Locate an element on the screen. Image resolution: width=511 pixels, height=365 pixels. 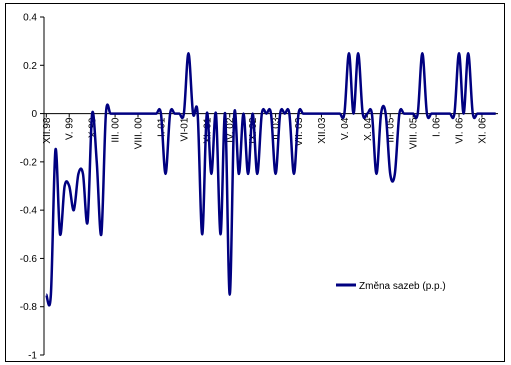
x-tick-label: VI. 06 is located at coordinates (460, 130).